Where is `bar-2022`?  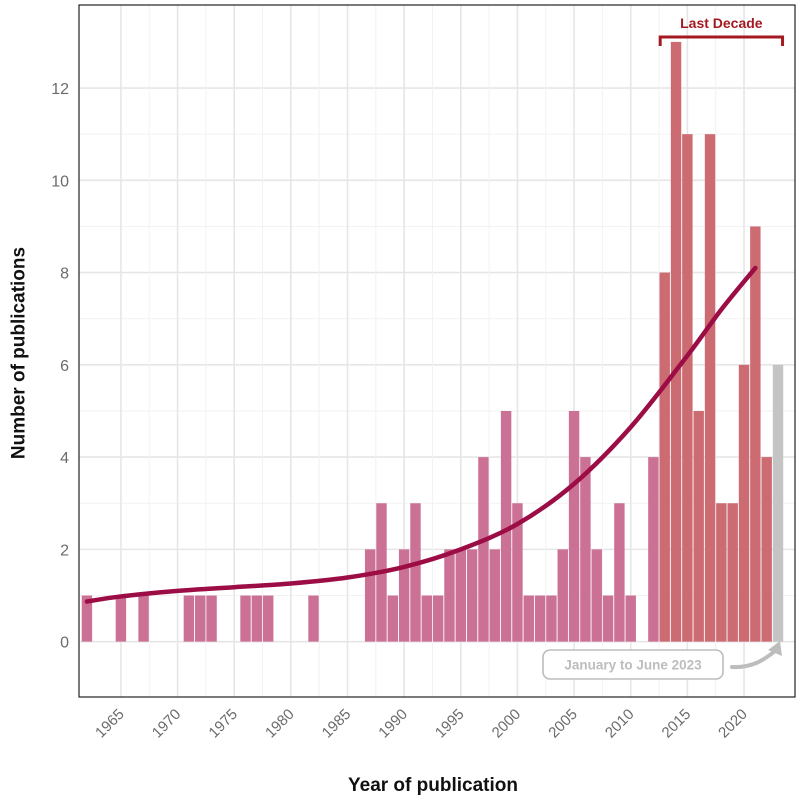
bar-2022 is located at coordinates (766, 549).